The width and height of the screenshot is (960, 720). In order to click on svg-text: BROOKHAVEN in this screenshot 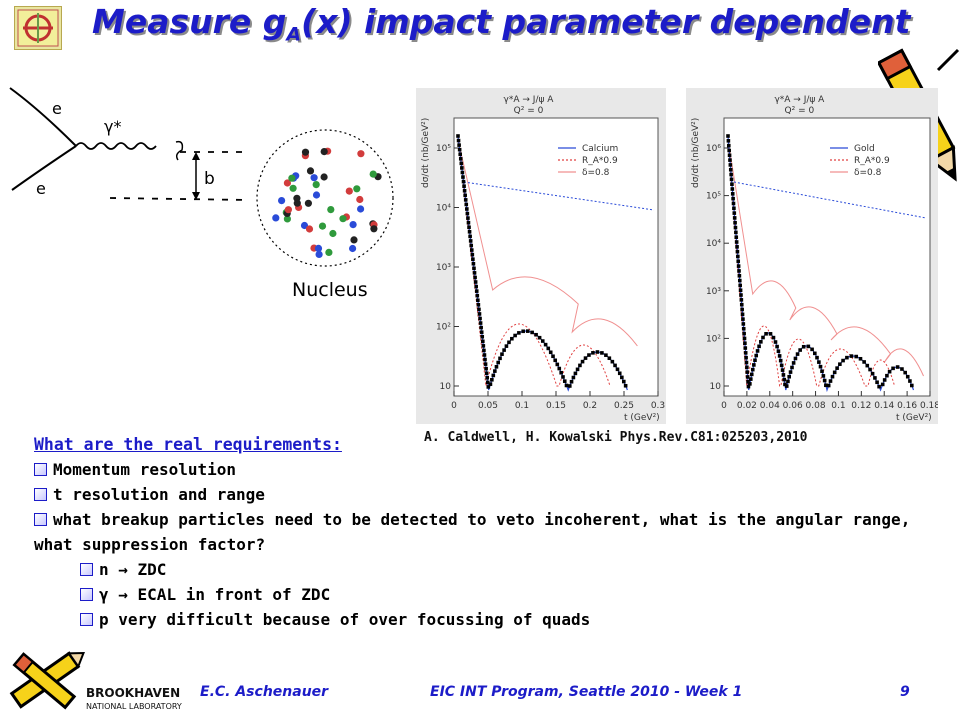, I will do `click(133, 693)`.